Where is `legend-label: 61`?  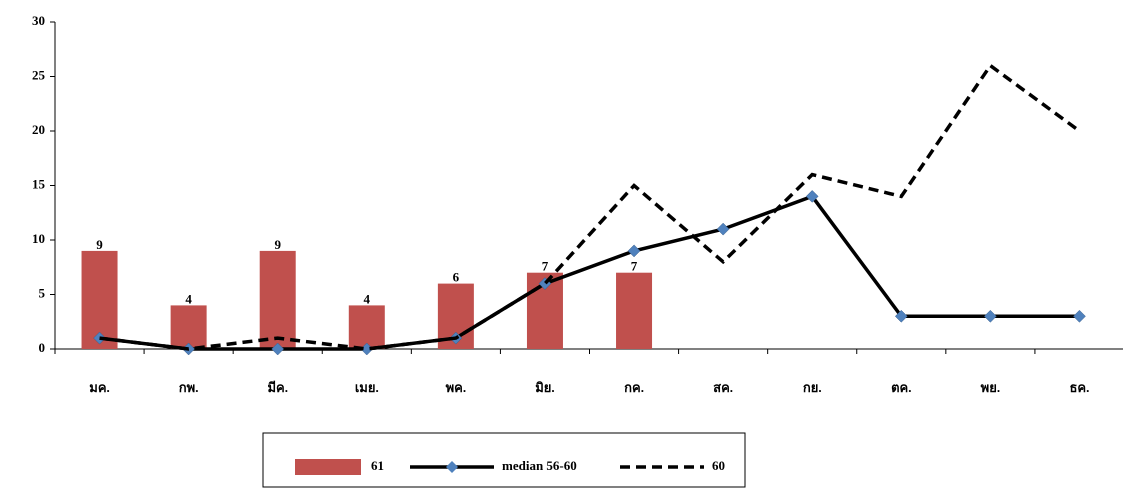 legend-label: 61 is located at coordinates (377, 465).